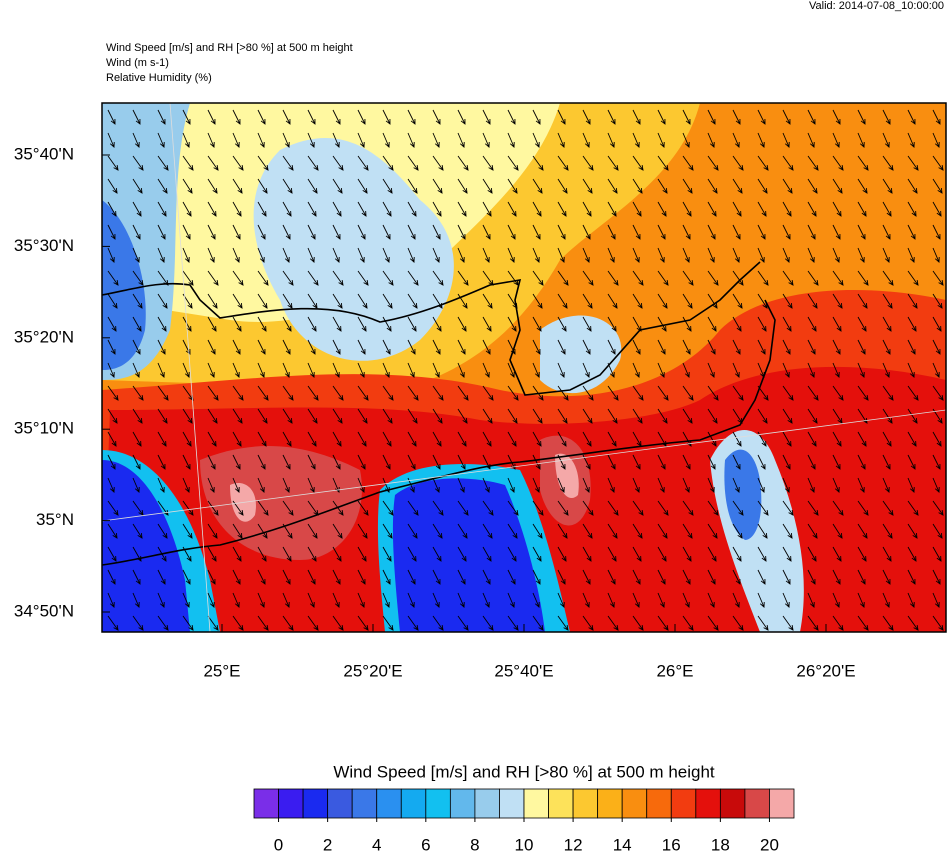  Describe the element at coordinates (137, 63) in the screenshot. I see `wind-legend-line: Wind (m s-1)` at that location.